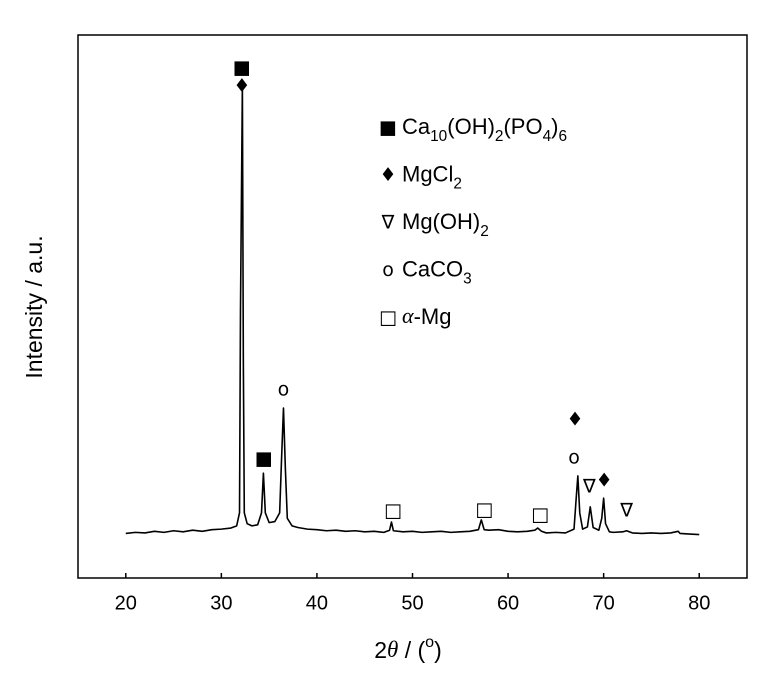 This screenshot has width=768, height=683. What do you see at coordinates (388, 128) in the screenshot?
I see `legend-symbol: ■` at bounding box center [388, 128].